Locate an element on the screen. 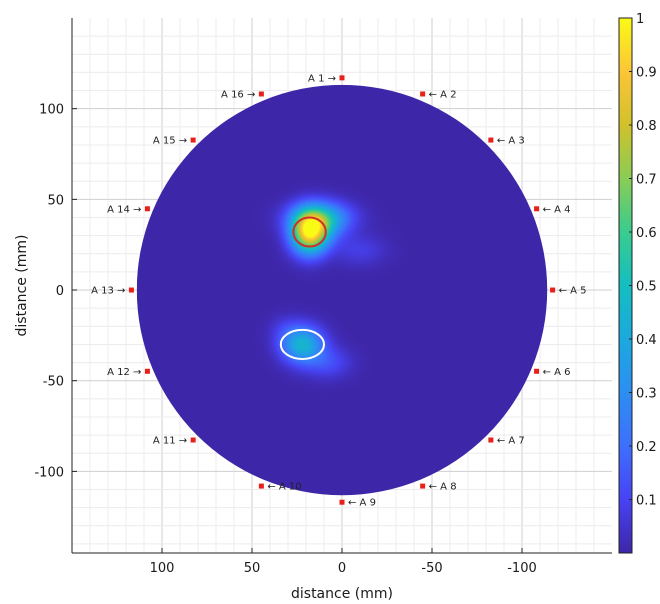 The height and width of the screenshot is (604, 660). antenna-7-label: ← A 7 is located at coordinates (511, 441).